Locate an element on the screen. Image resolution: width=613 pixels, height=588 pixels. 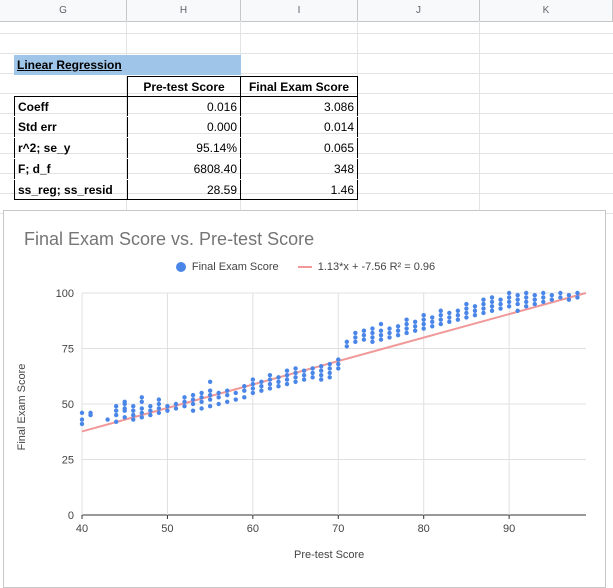
cell-r2-final: 0.065 is located at coordinates (299, 148).